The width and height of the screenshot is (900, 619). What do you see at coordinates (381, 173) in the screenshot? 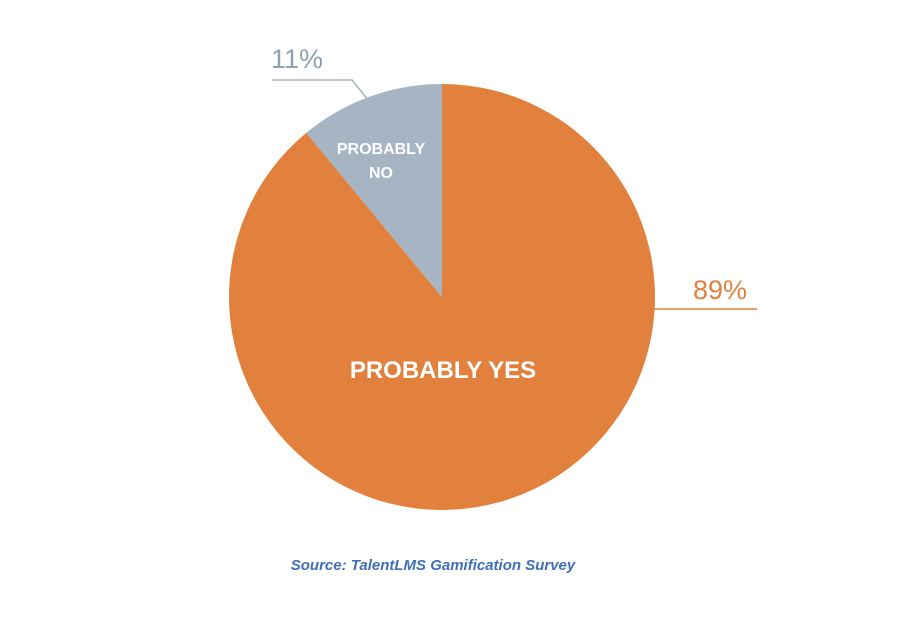
I see `slice-label-probably-no-line2: NO` at bounding box center [381, 173].